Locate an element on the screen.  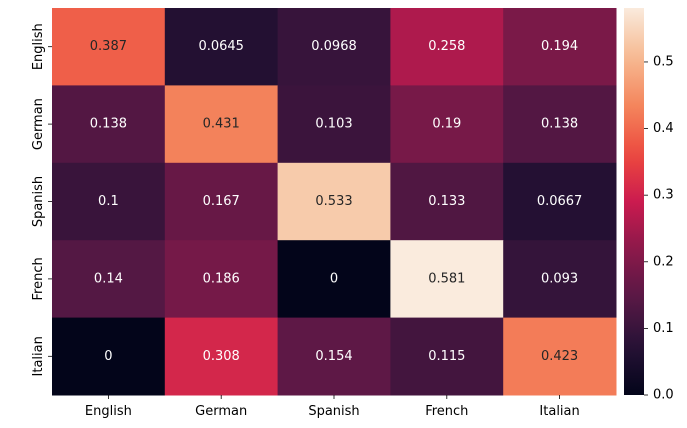
y-axis: English German Spanish French Italian is located at coordinates (41, 199).